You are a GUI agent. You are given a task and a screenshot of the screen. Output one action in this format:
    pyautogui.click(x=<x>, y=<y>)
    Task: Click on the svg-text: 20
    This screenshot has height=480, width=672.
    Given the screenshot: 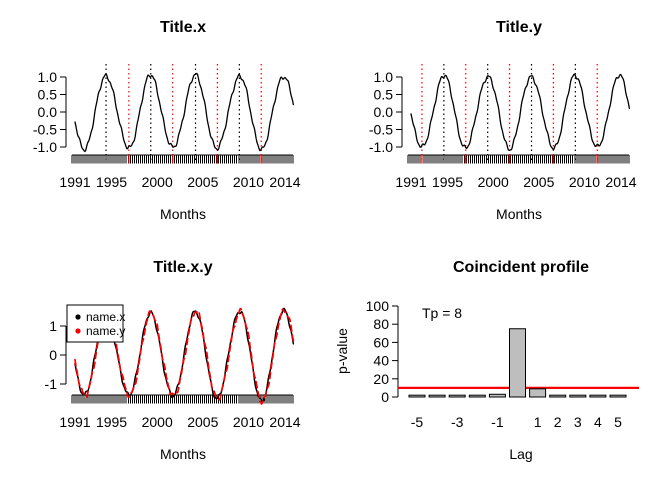 What is the action you would take?
    pyautogui.click(x=381, y=379)
    